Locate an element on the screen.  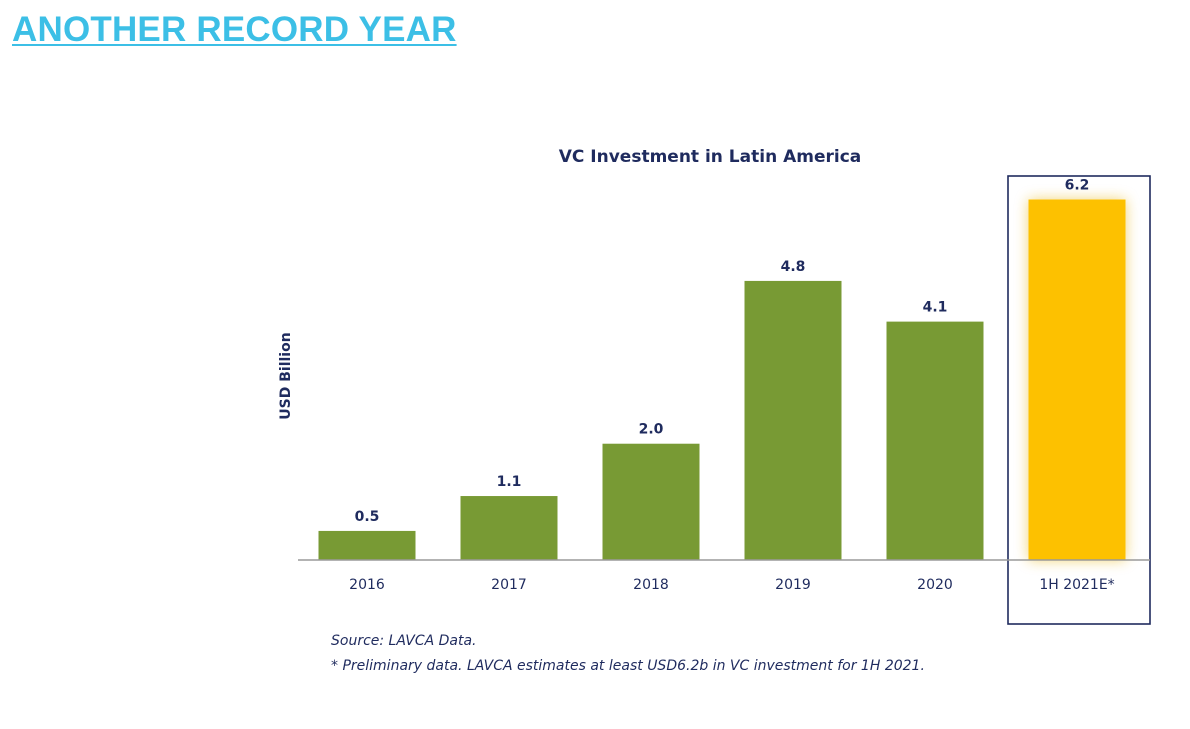
source-note: Source: LAVCA Data. is located at coordinates (404, 641).